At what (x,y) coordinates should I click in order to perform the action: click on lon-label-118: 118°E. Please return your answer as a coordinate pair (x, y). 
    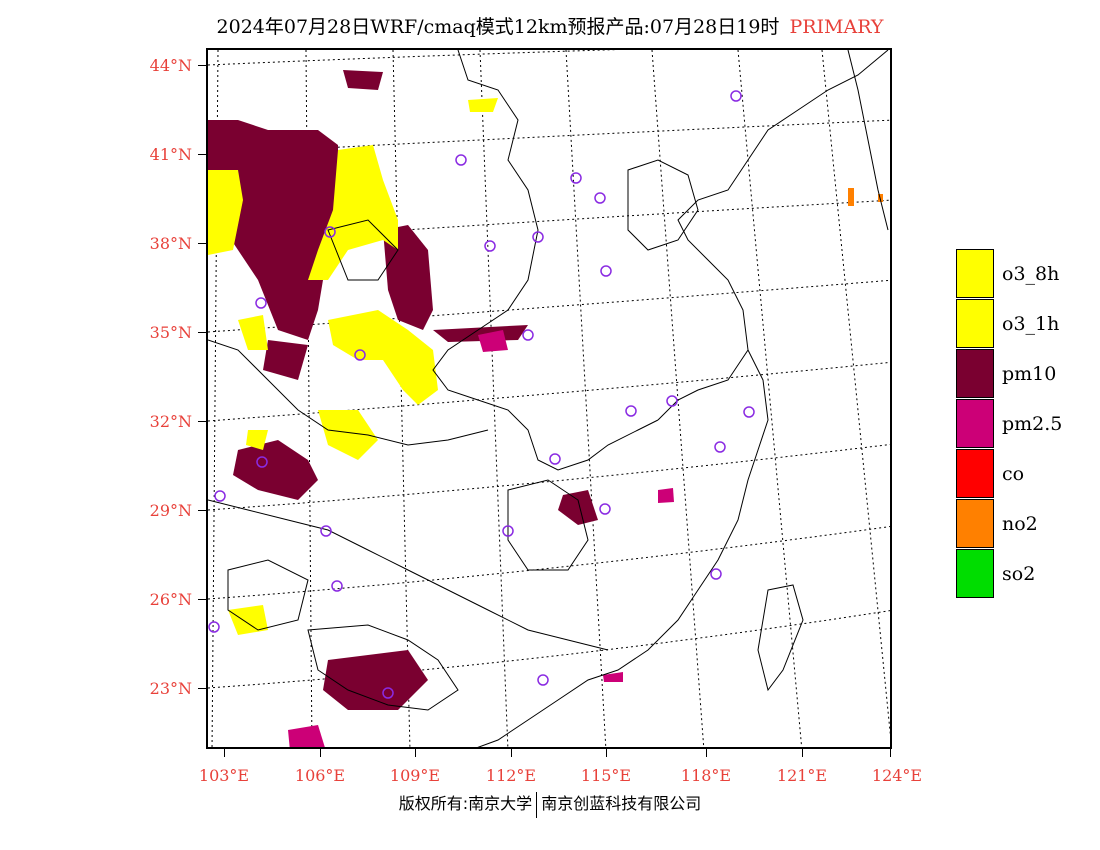
    Looking at the image, I should click on (706, 775).